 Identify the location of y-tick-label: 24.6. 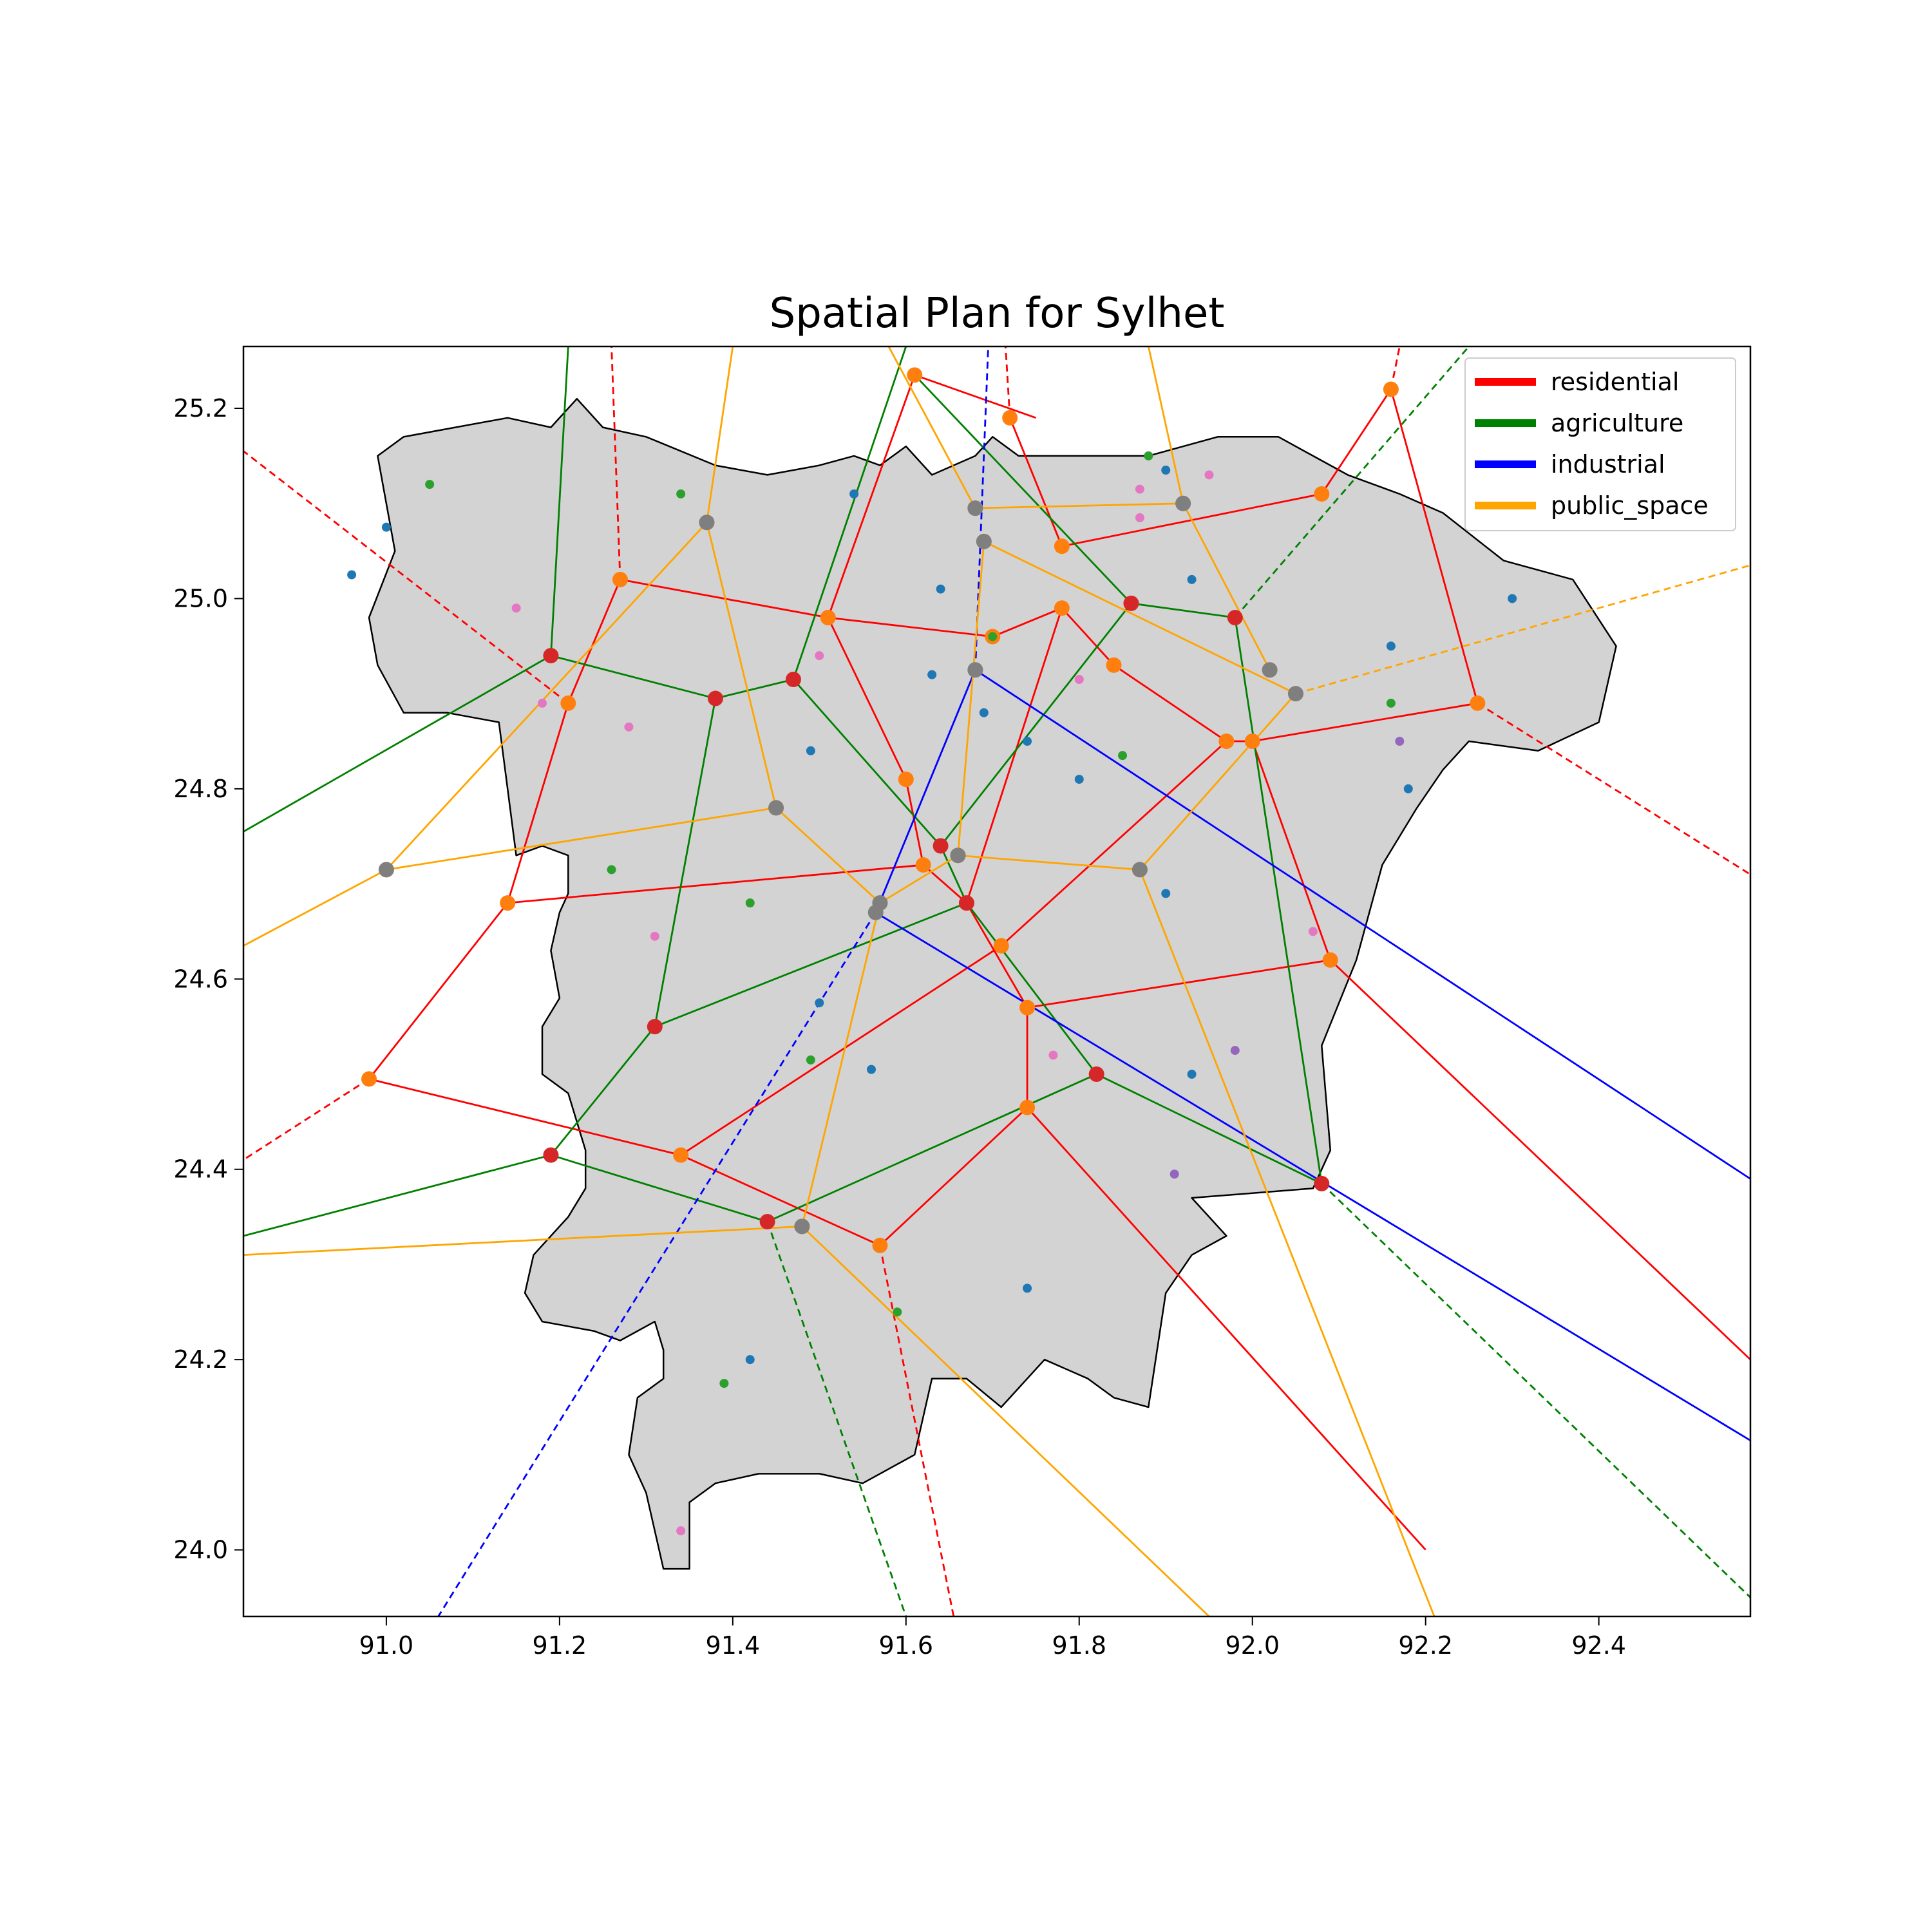
(200, 979).